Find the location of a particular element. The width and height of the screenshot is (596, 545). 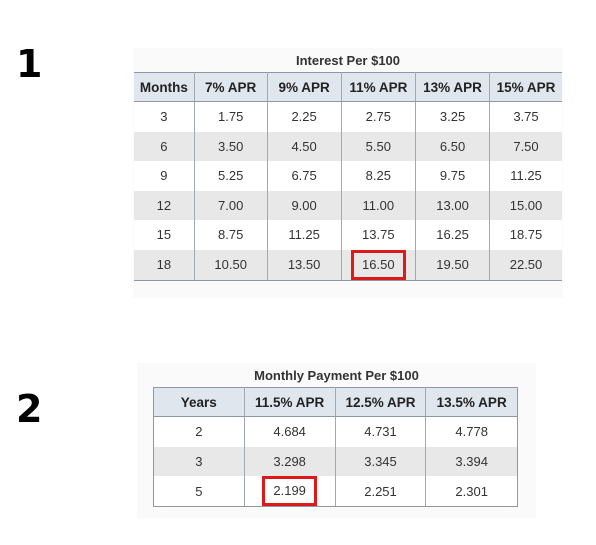

table-row: 2 4.684 4.731 4.778 is located at coordinates (335, 431).